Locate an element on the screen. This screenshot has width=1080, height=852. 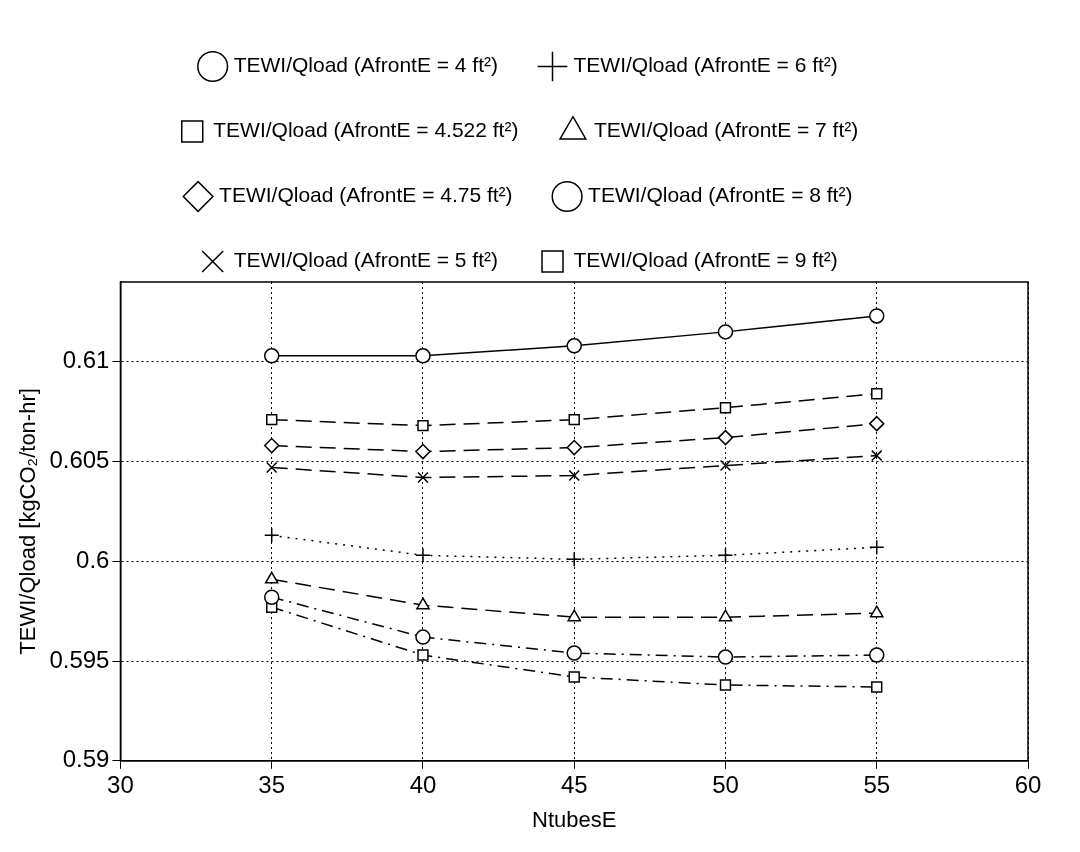
legend-label: TEWI/Qload (AfrontE = 5 ft²) is located at coordinates (365, 260).